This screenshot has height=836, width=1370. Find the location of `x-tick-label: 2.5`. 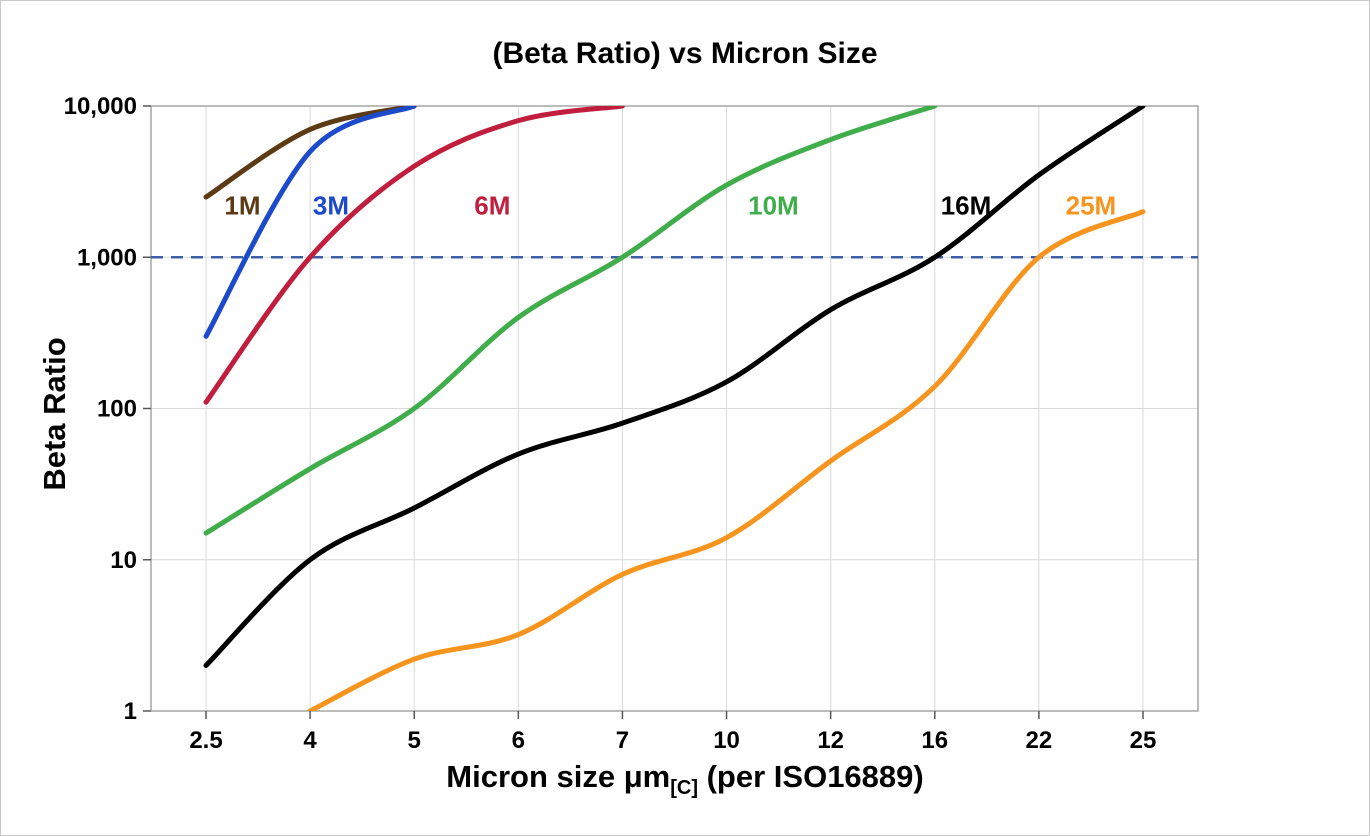

x-tick-label: 2.5 is located at coordinates (205, 740).